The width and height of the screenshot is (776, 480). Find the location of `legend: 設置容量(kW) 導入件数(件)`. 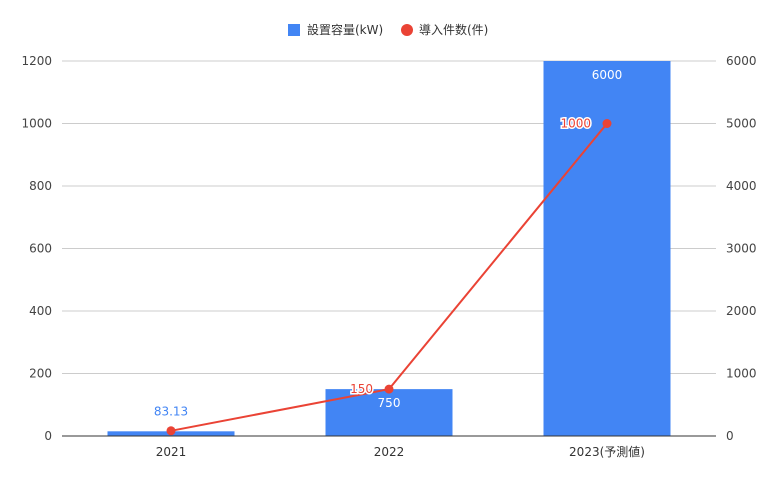

legend: 設置容量(kW) 導入件数(件) is located at coordinates (388, 29).